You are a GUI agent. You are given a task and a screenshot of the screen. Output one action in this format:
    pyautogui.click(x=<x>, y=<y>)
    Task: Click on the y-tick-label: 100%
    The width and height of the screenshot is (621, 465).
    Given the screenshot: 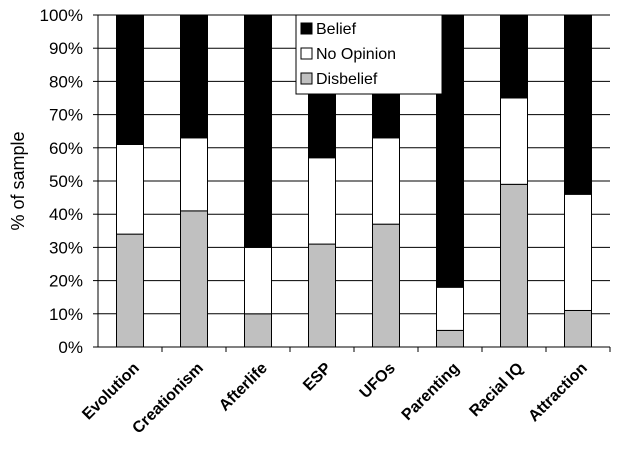 What is the action you would take?
    pyautogui.click(x=61, y=15)
    